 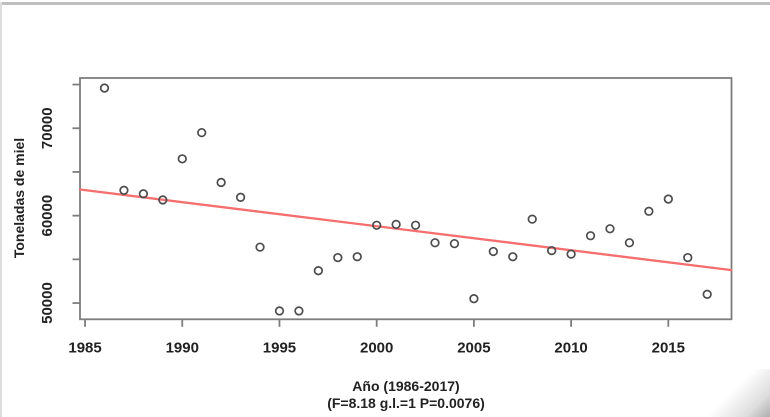 What do you see at coordinates (84, 347) in the screenshot?
I see `x-axis-tick-label: 1985` at bounding box center [84, 347].